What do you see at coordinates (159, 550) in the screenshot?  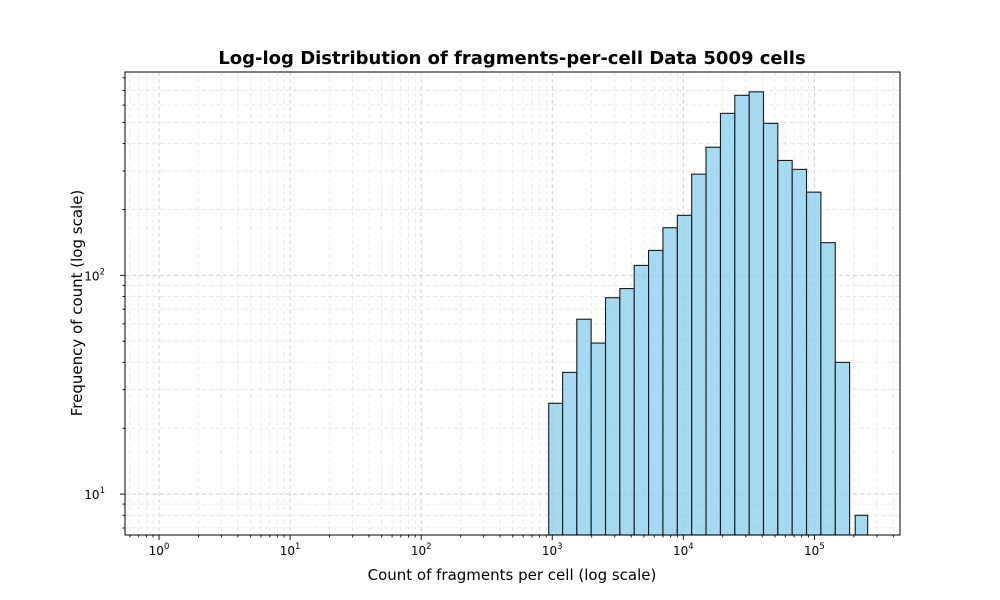 I see `x-tick-label: 10⁰` at bounding box center [159, 550].